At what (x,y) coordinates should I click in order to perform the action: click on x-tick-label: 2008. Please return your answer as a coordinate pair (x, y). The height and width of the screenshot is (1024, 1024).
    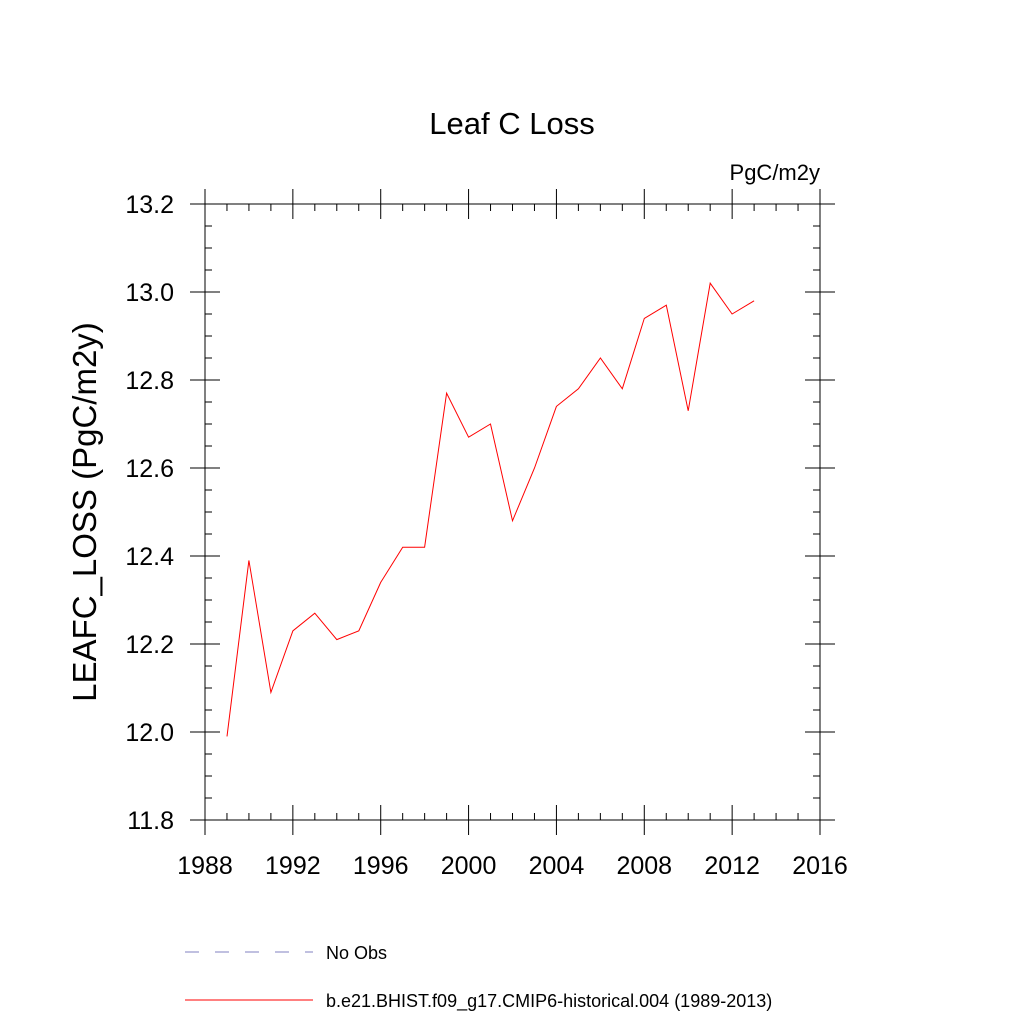
    Looking at the image, I should click on (644, 866).